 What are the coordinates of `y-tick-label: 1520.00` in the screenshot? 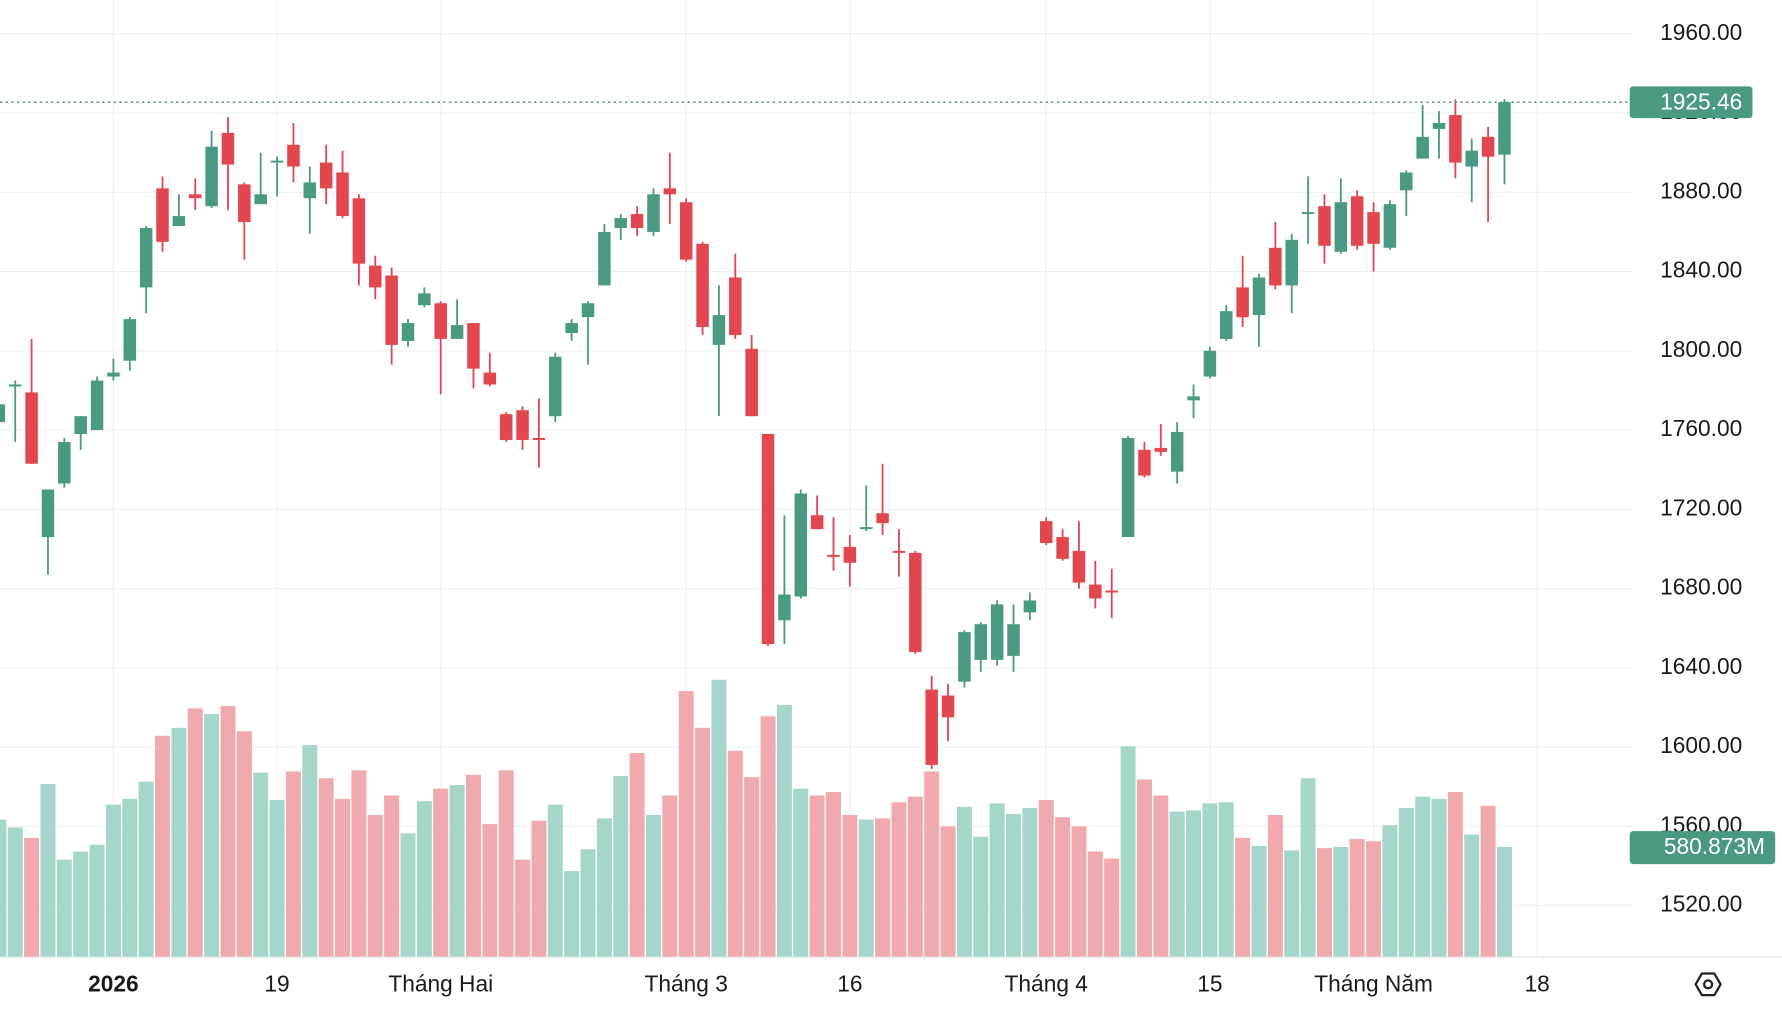 It's located at (1701, 904).